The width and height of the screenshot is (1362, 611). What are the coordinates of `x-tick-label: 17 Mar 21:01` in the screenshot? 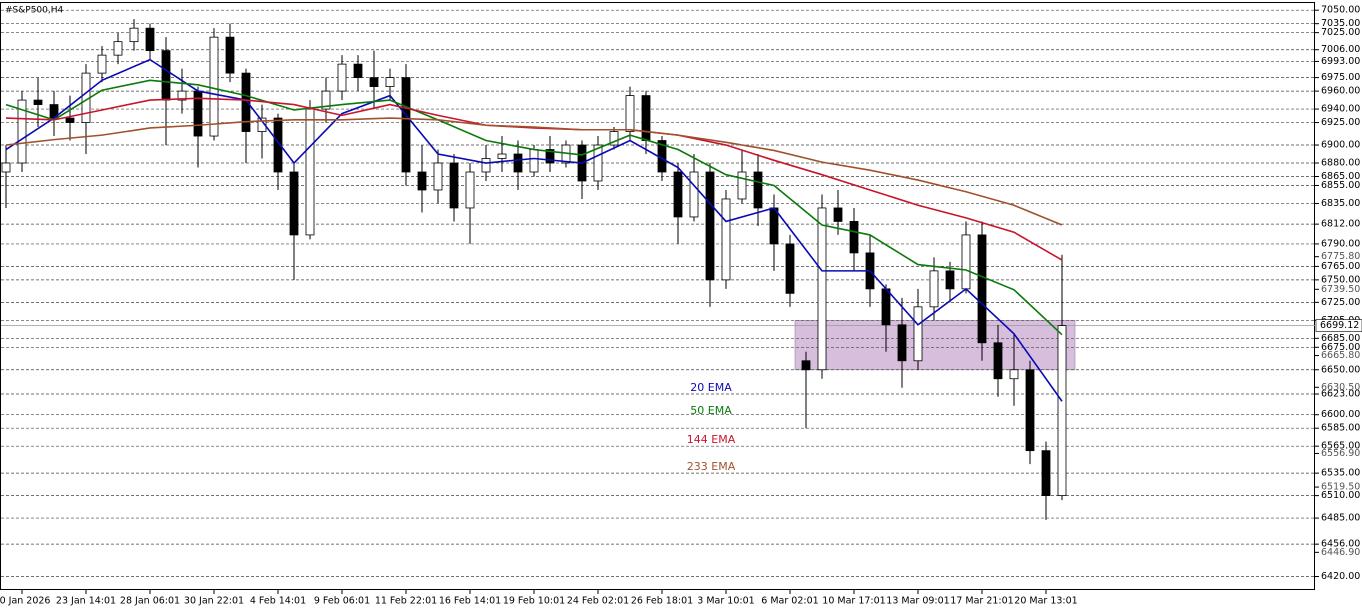 It's located at (981, 601).